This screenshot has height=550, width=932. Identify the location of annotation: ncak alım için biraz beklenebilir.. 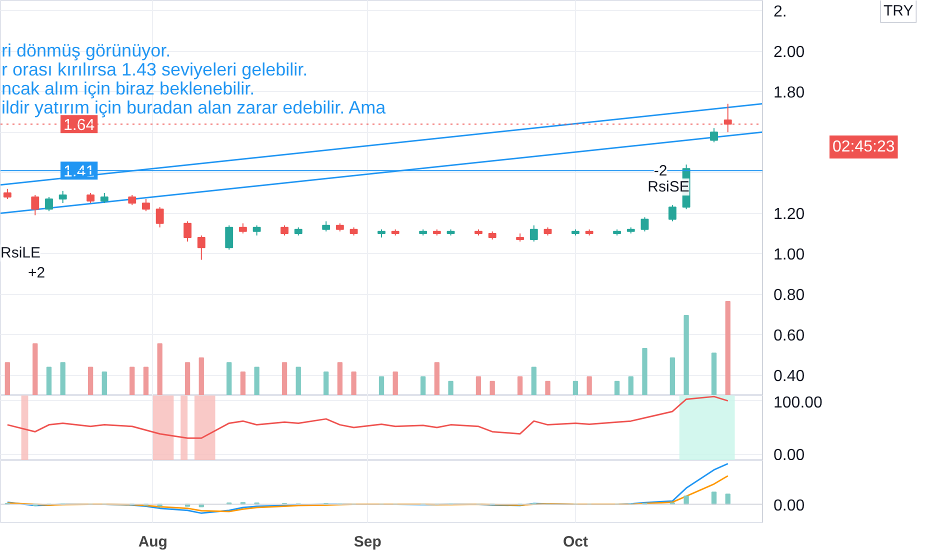
(128, 88).